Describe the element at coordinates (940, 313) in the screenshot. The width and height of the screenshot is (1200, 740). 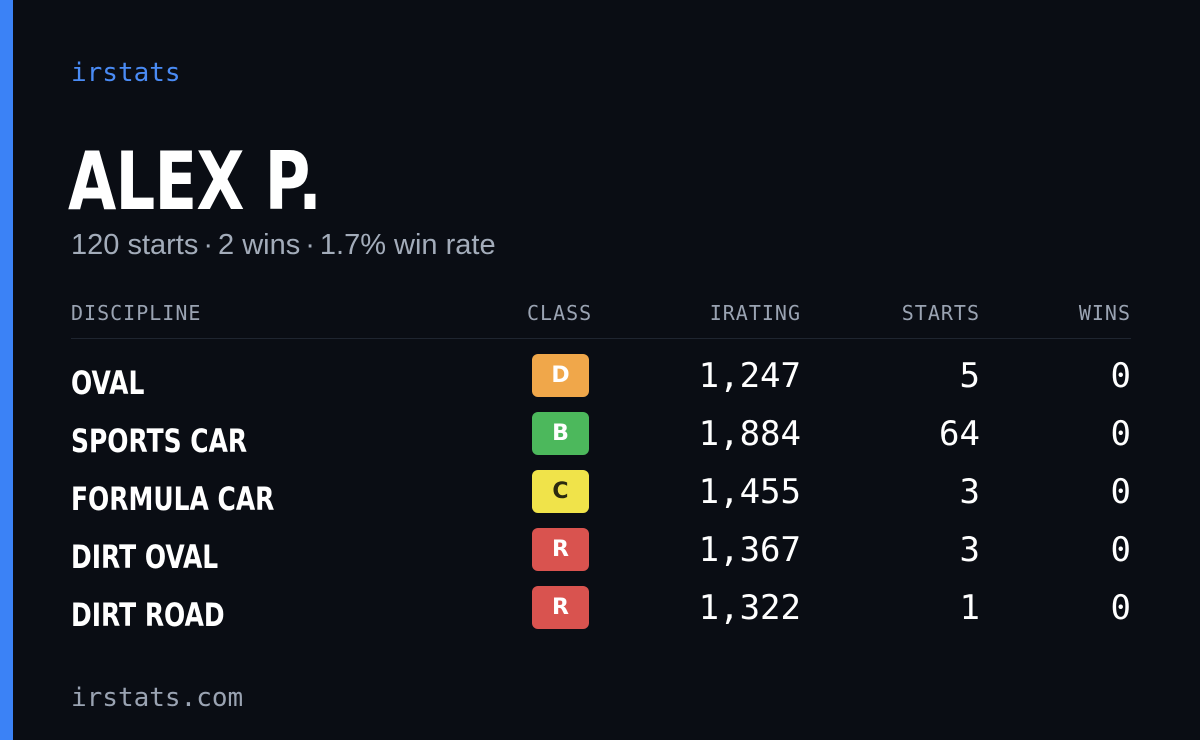
I see `header-starts: STARTS` at that location.